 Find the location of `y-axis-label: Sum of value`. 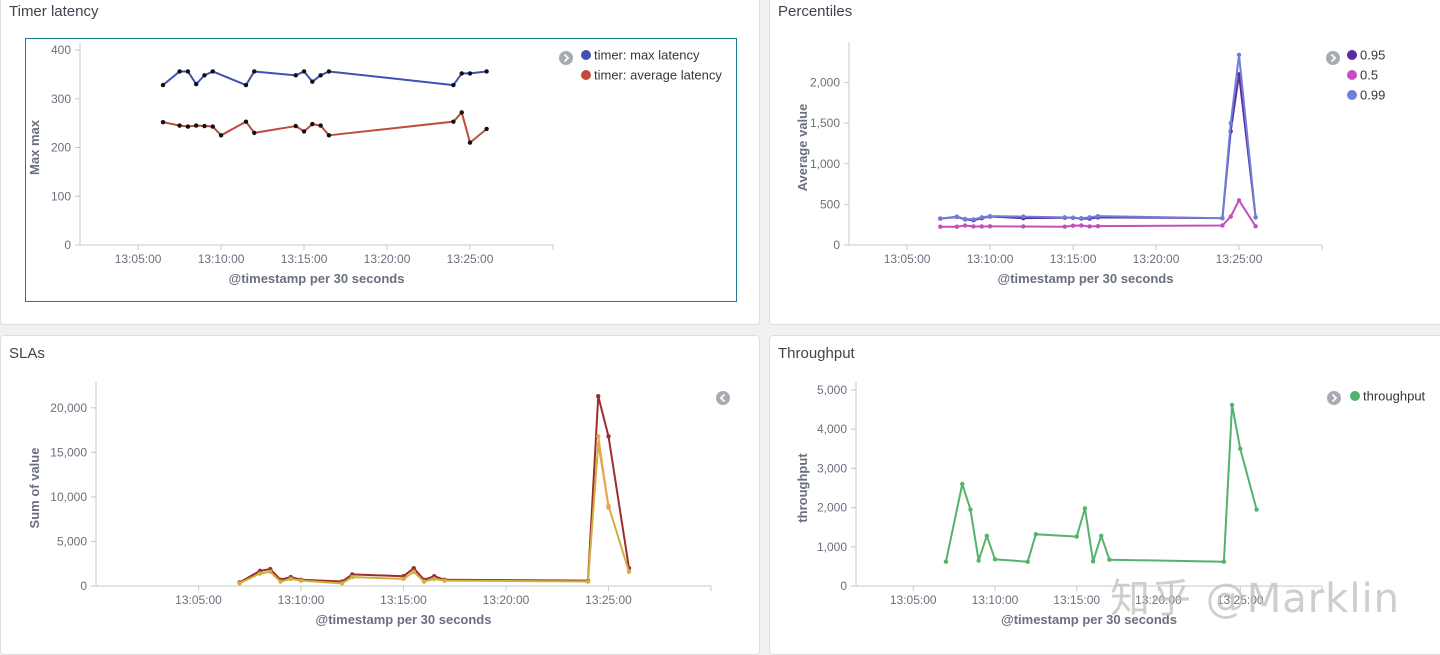

y-axis-label: Sum of value is located at coordinates (34, 488).